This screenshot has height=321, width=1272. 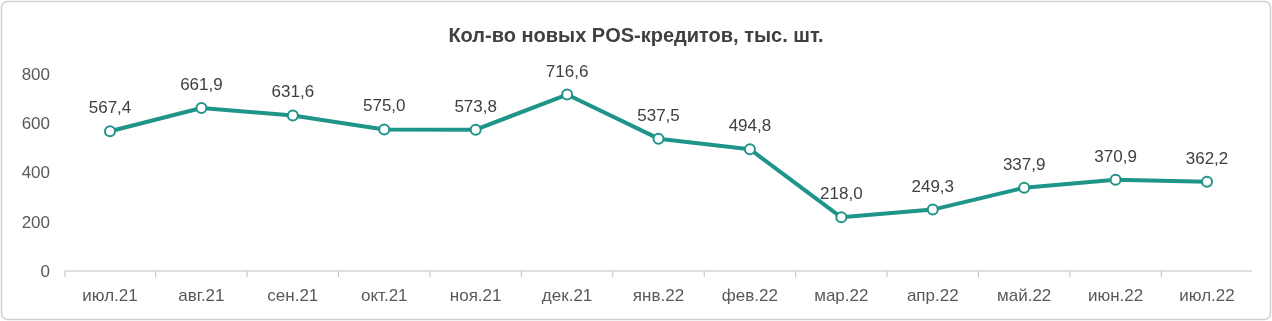 What do you see at coordinates (841, 295) in the screenshot?
I see `x-tick-label: мар.22` at bounding box center [841, 295].